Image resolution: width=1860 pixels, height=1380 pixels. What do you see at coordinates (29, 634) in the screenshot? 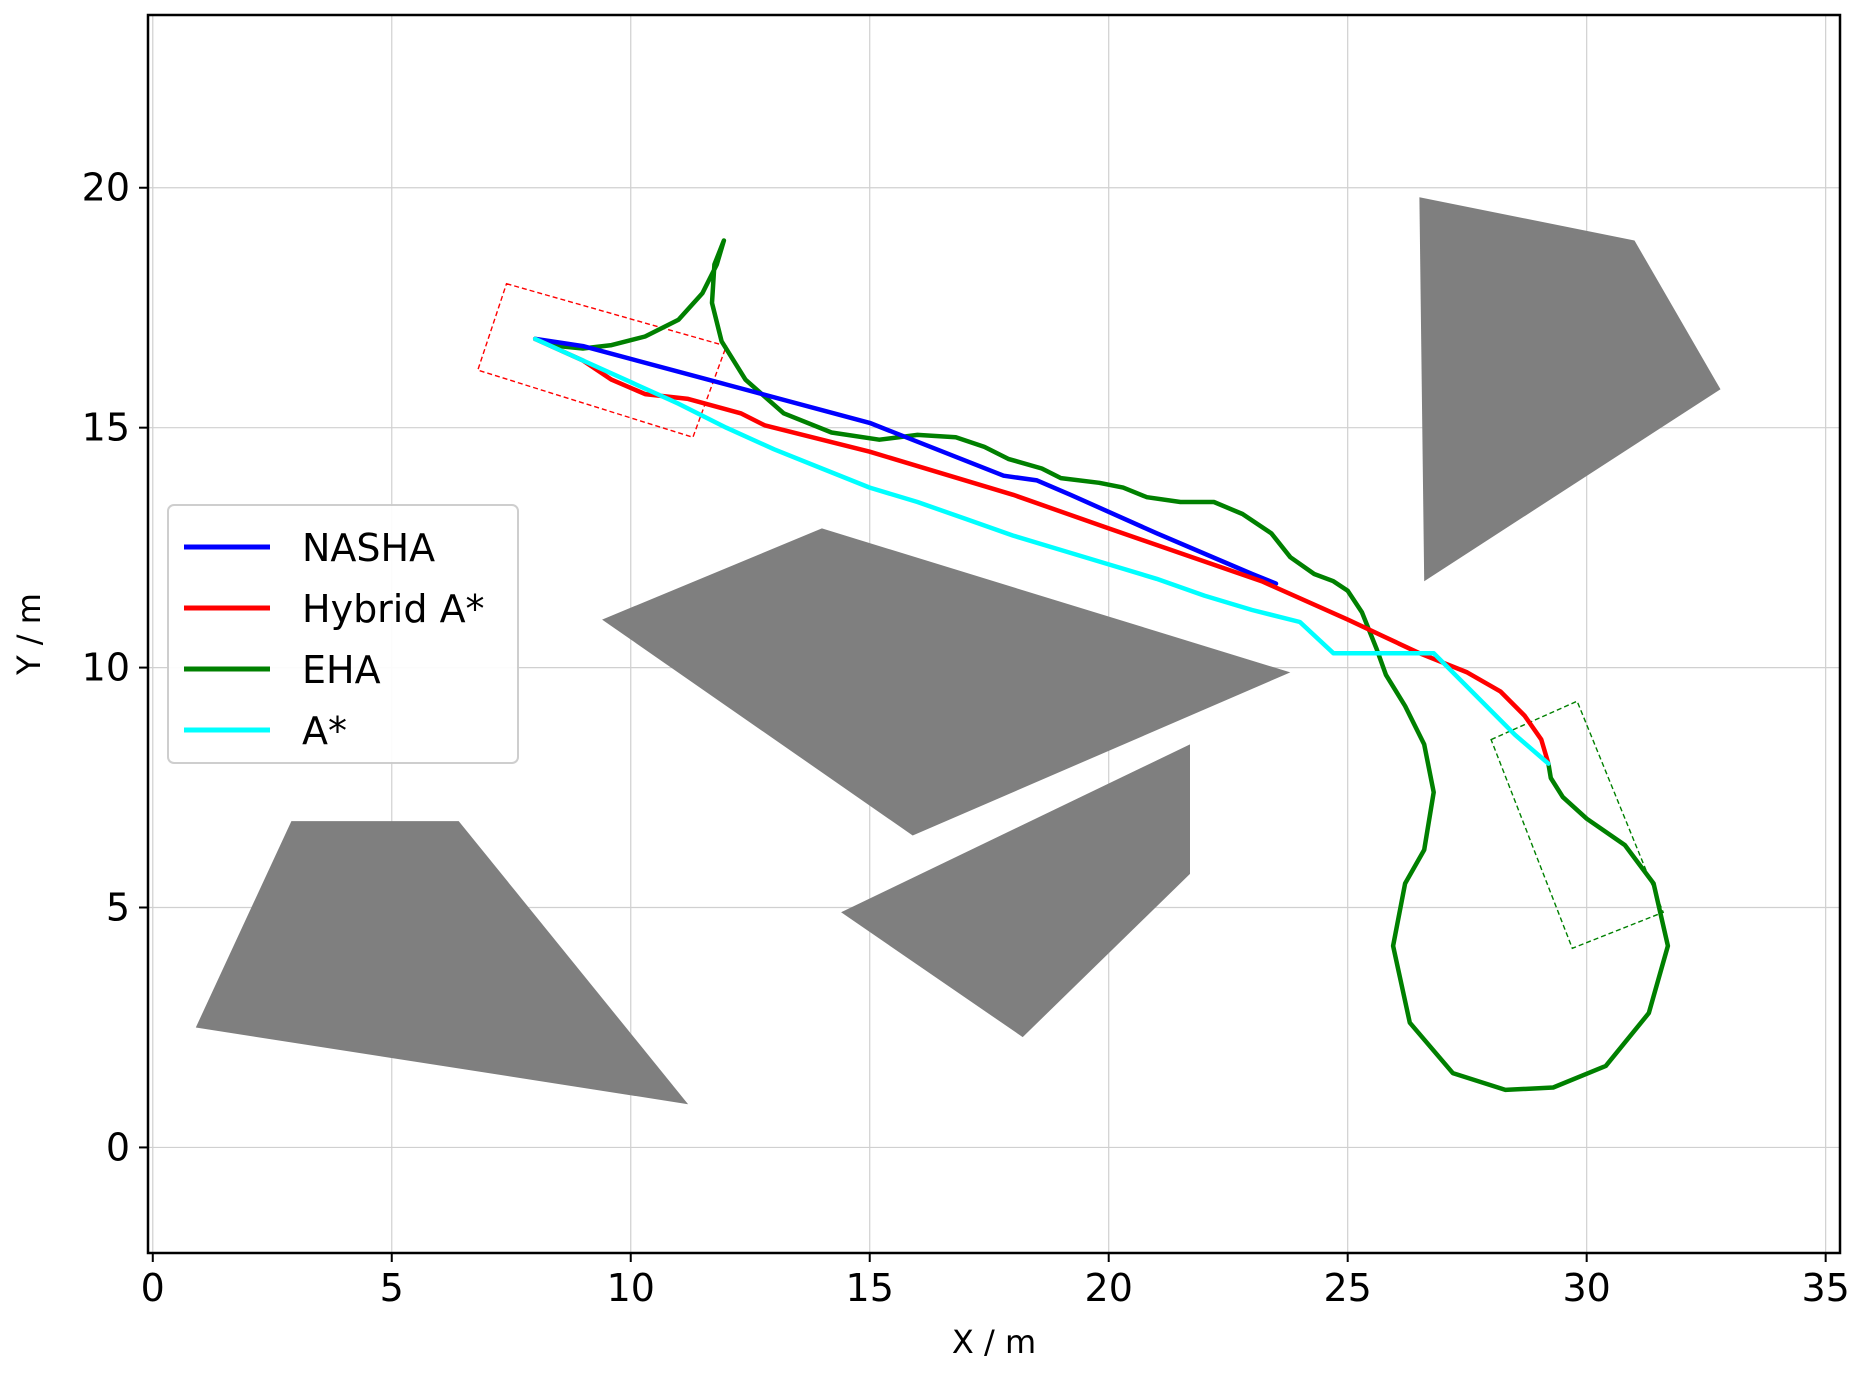
I see `y-axis-title: Y / m` at bounding box center [29, 634].